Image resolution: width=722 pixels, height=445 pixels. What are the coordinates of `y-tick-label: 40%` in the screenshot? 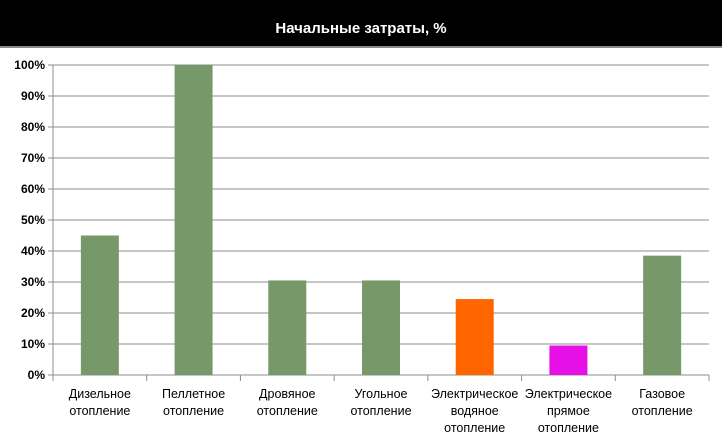 It's located at (33, 251).